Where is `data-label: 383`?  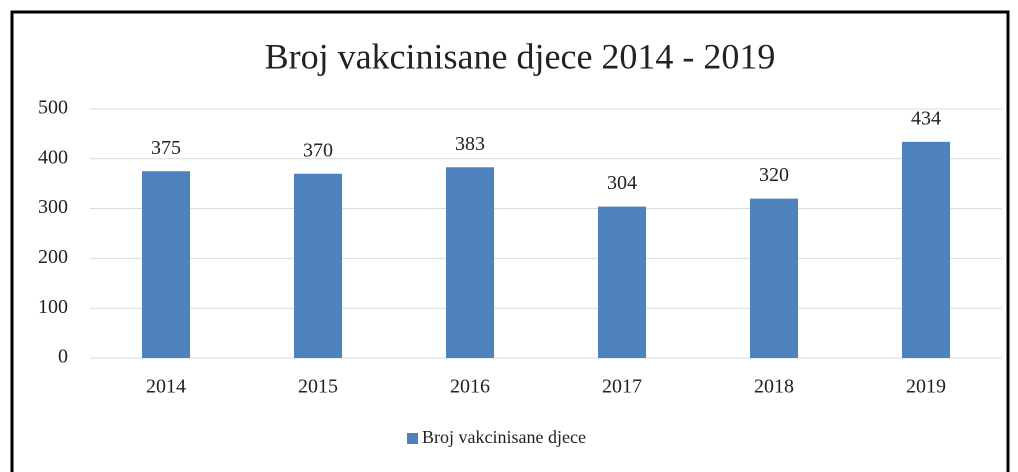 data-label: 383 is located at coordinates (470, 144).